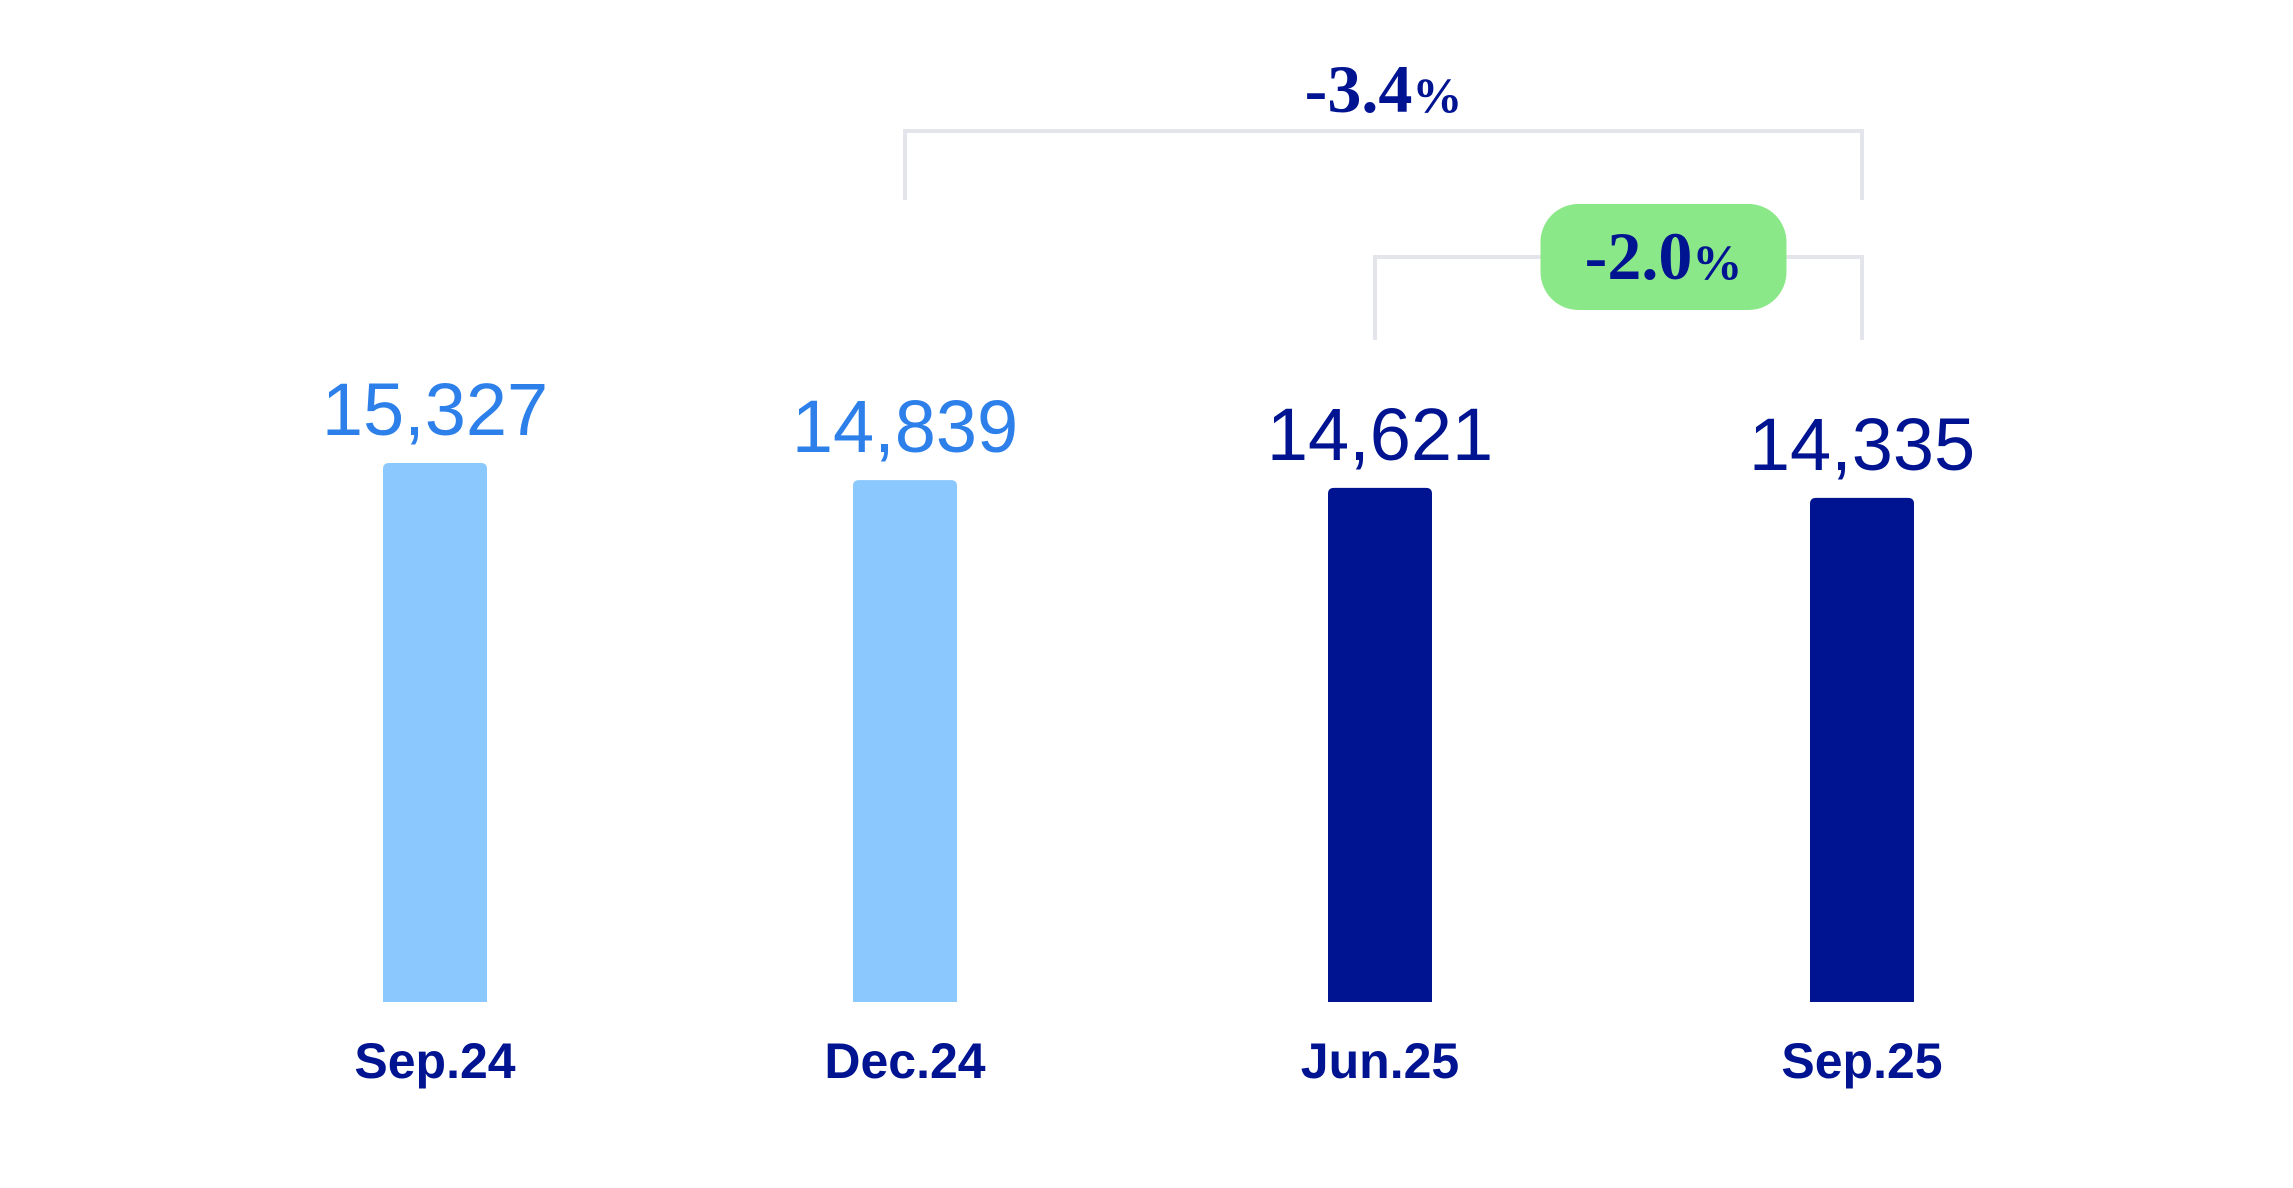  What do you see at coordinates (1861, 1061) in the screenshot?
I see `category-label: Sep.25` at bounding box center [1861, 1061].